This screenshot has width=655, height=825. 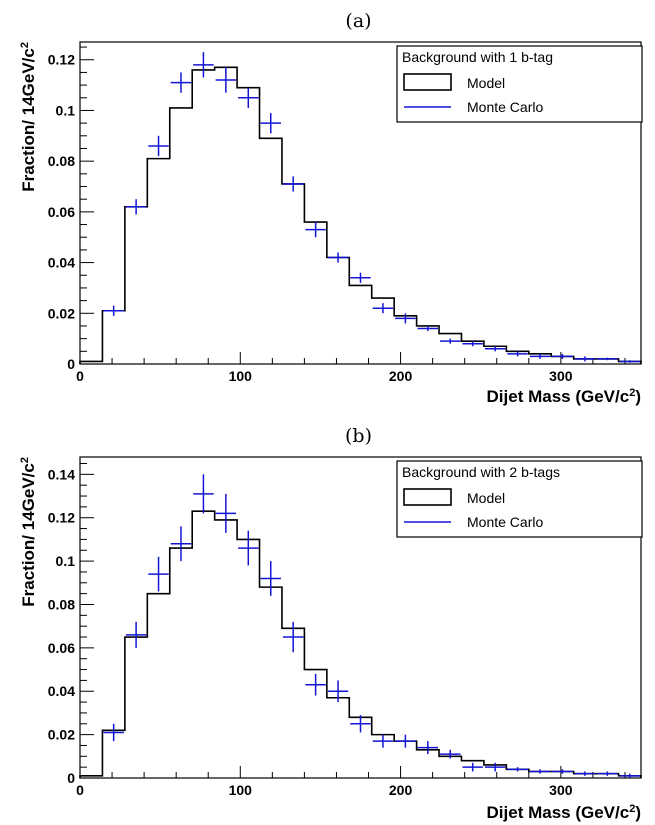 I want to click on panel-label: (b), so click(x=358, y=436).